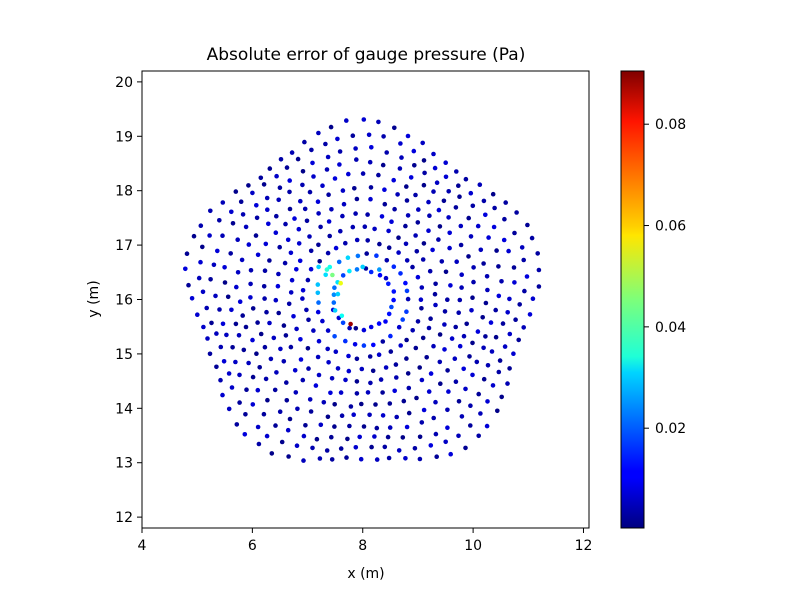  What do you see at coordinates (473, 546) in the screenshot?
I see `x-tick-label: 10` at bounding box center [473, 546].